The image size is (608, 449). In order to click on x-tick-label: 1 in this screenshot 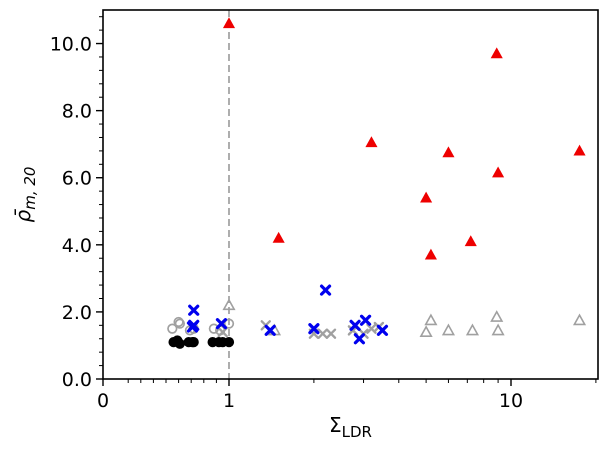, I will do `click(229, 401)`.